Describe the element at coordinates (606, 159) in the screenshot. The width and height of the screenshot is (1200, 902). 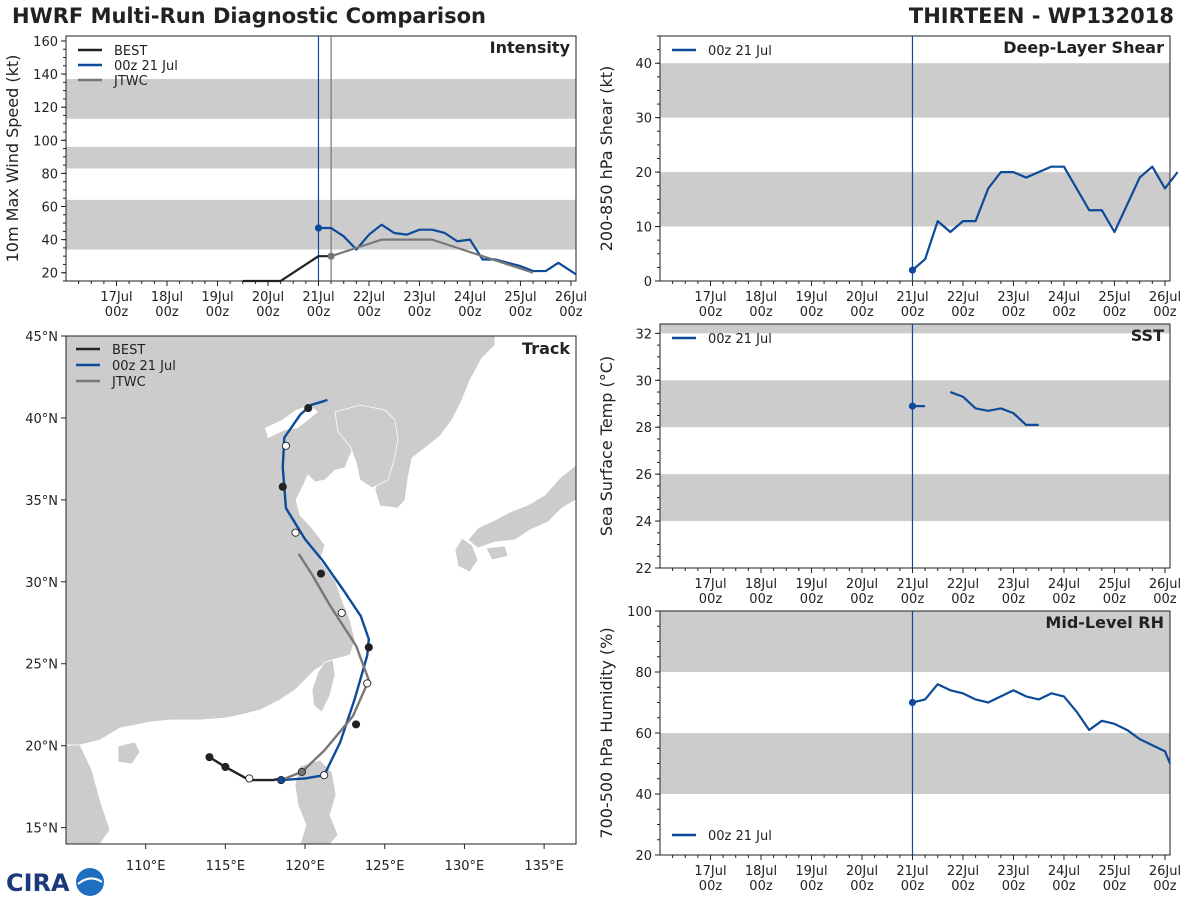
I see `shear-ylabel: 200-850 hPa Shear (kt)` at that location.